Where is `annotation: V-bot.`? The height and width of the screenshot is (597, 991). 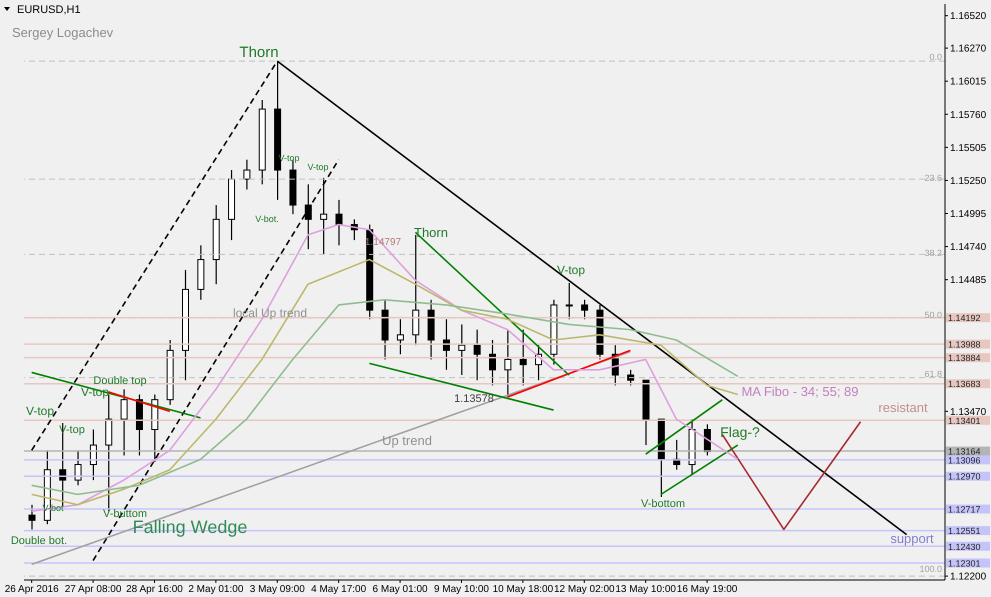
annotation: V-bot. is located at coordinates (267, 219).